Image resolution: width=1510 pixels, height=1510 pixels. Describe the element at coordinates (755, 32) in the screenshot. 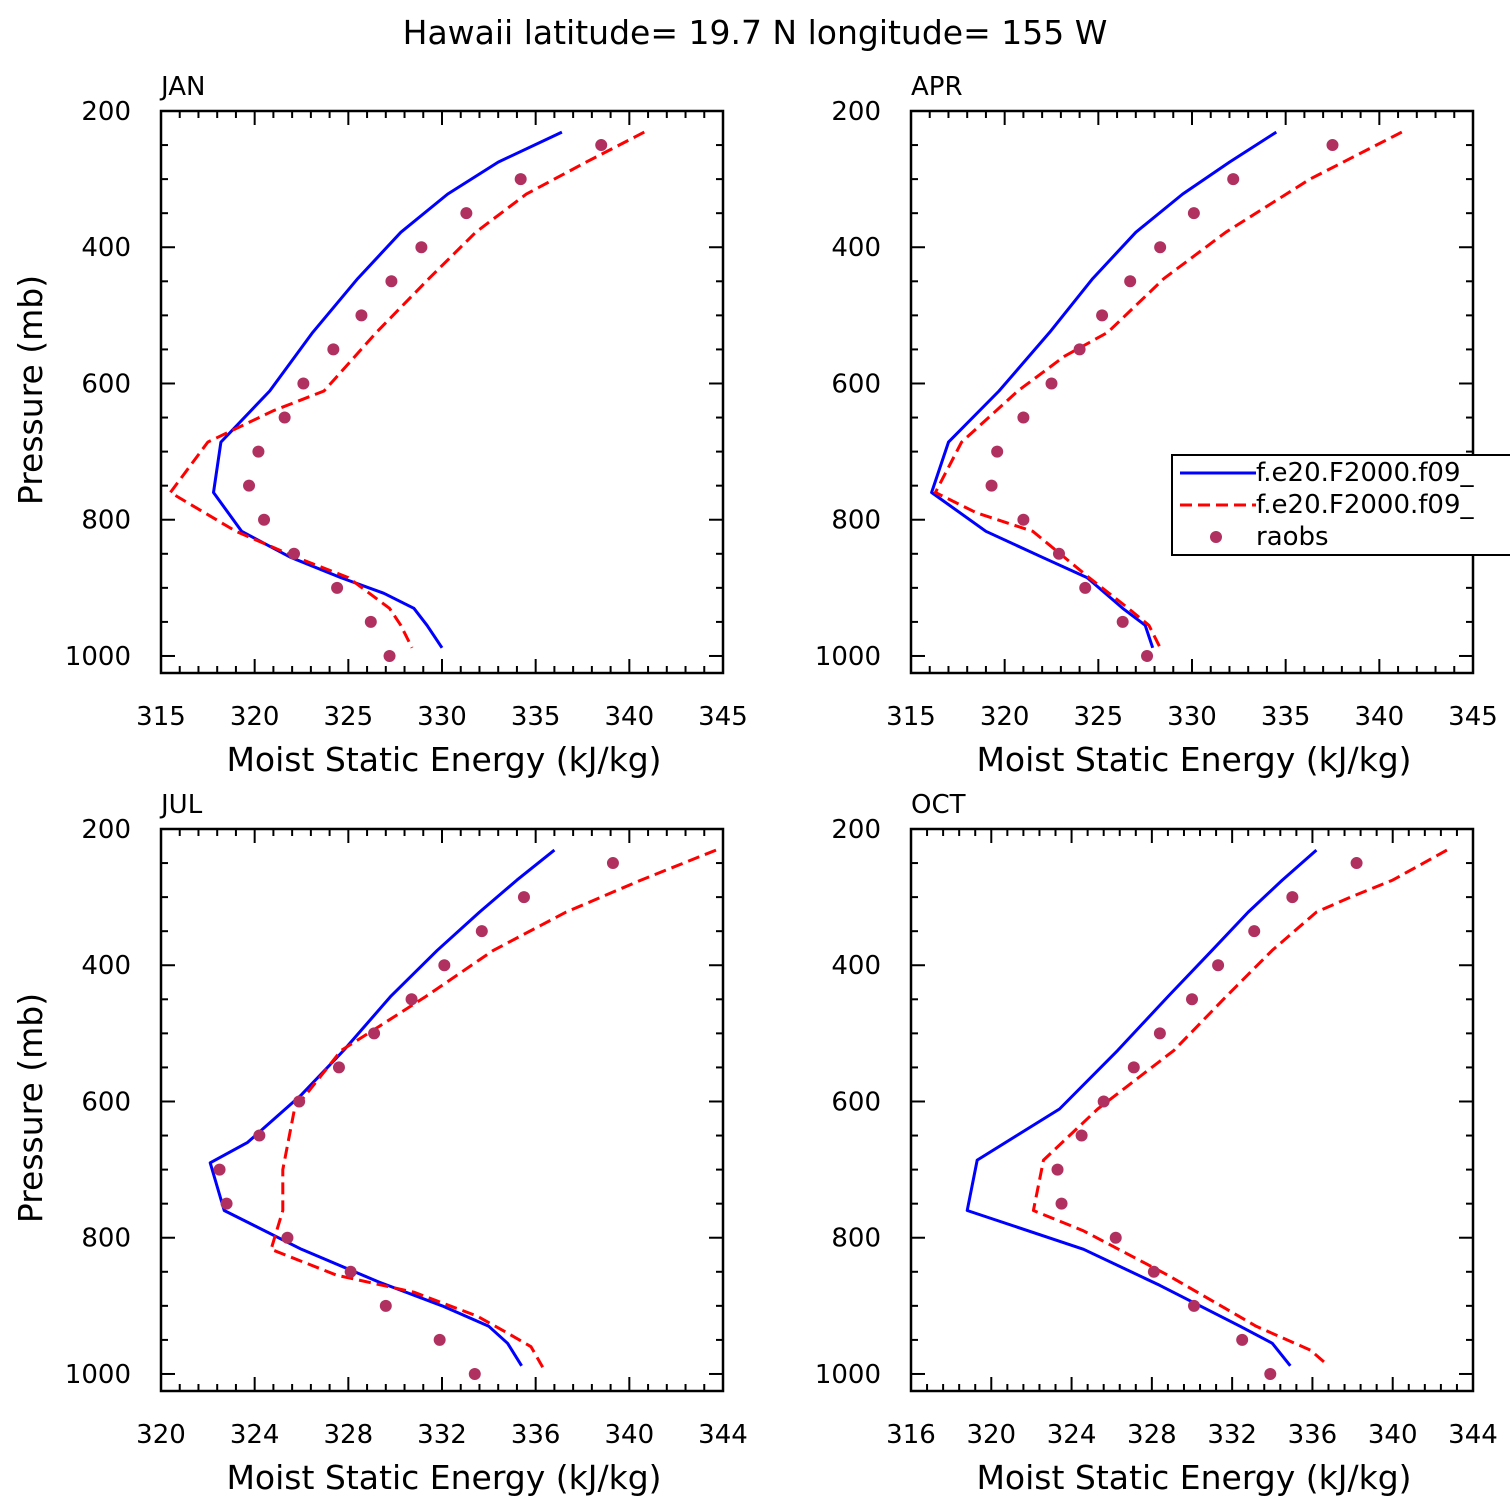

I see `figure-title: Hawaii latitude= 19.7 N longitude= 155 W` at that location.